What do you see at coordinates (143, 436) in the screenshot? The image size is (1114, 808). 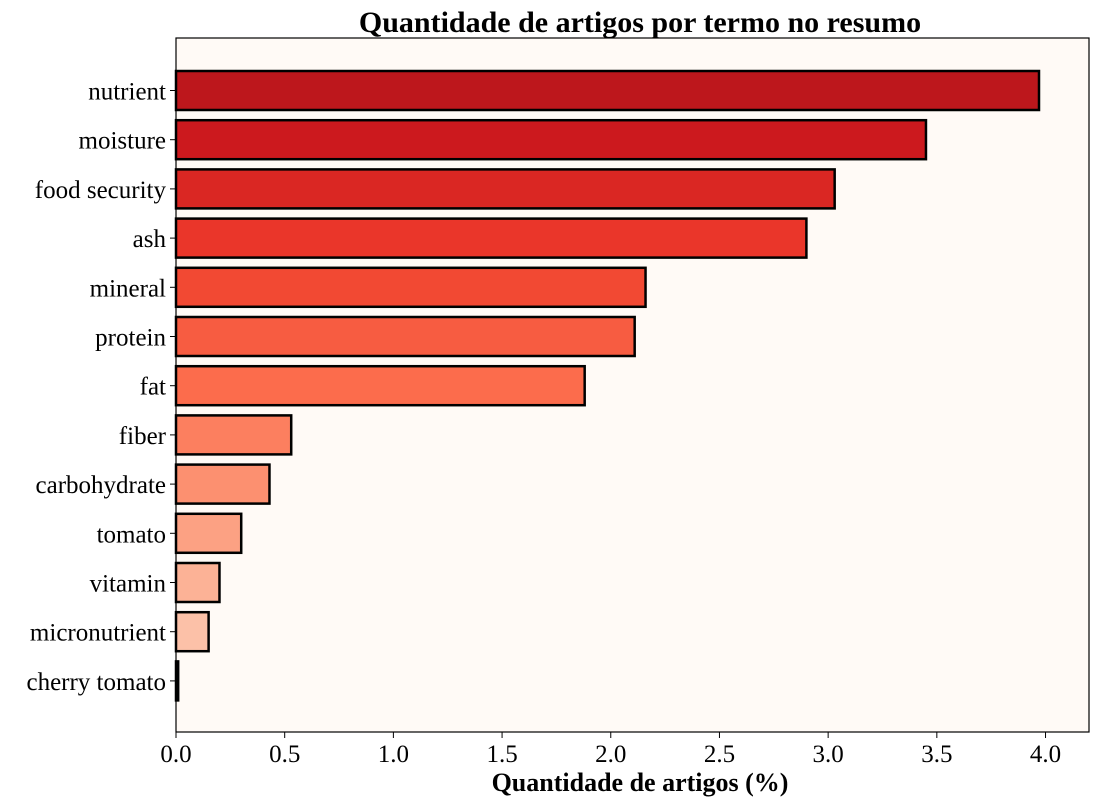 I see `category-label: fiber` at bounding box center [143, 436].